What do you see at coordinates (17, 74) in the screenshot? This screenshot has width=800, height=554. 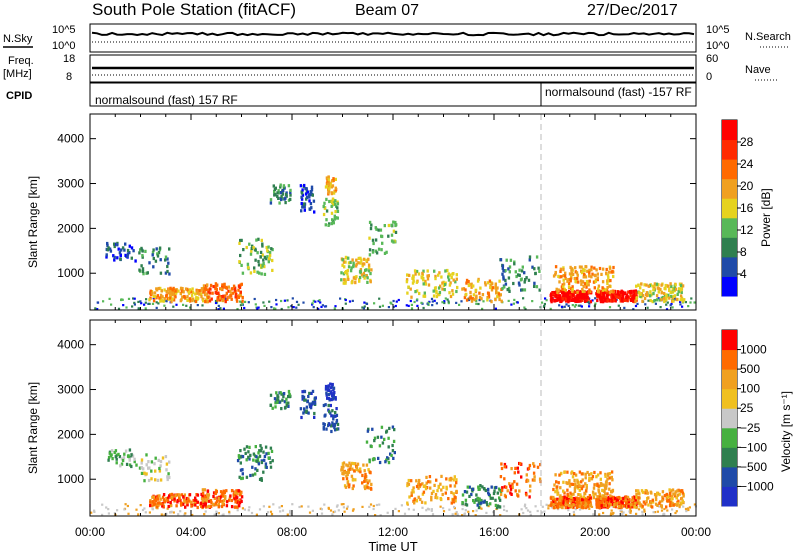 I see `freq-unit-label: [MHz]` at bounding box center [17, 74].